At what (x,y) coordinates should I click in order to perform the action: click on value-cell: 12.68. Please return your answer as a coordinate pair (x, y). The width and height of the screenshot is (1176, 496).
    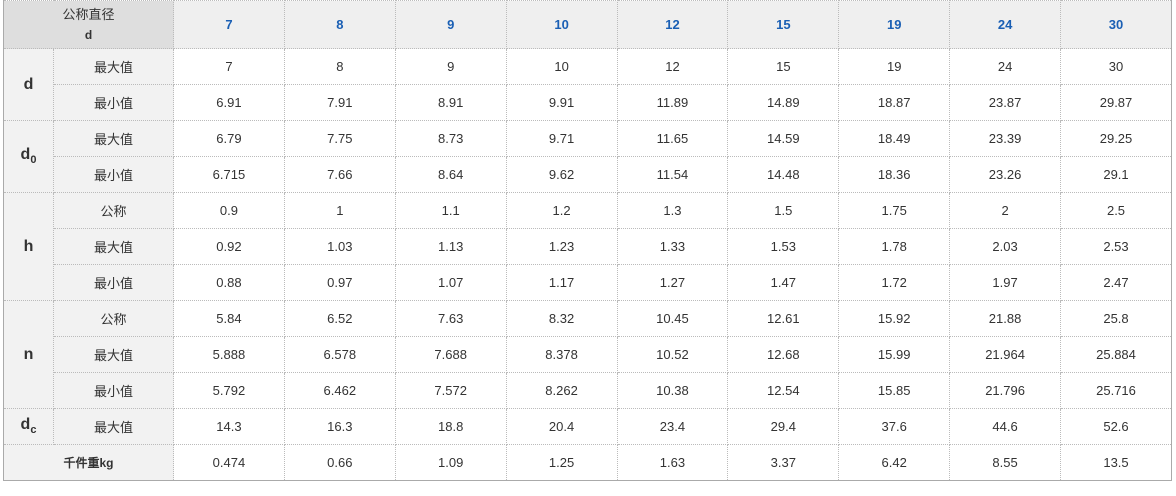
    Looking at the image, I should click on (783, 354).